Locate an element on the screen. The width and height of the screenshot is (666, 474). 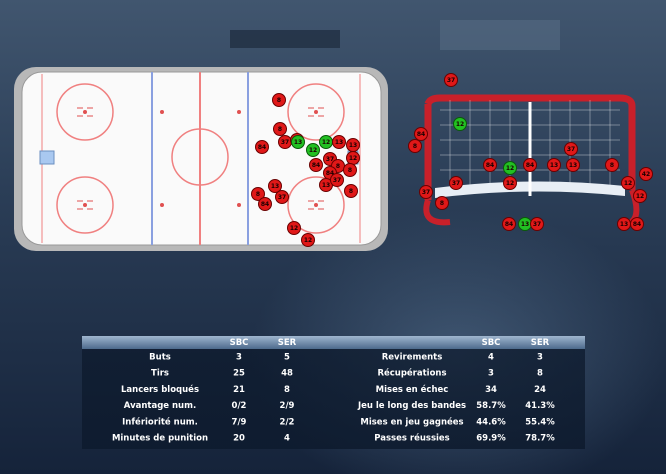
stat-value: 5 is located at coordinates (287, 358).